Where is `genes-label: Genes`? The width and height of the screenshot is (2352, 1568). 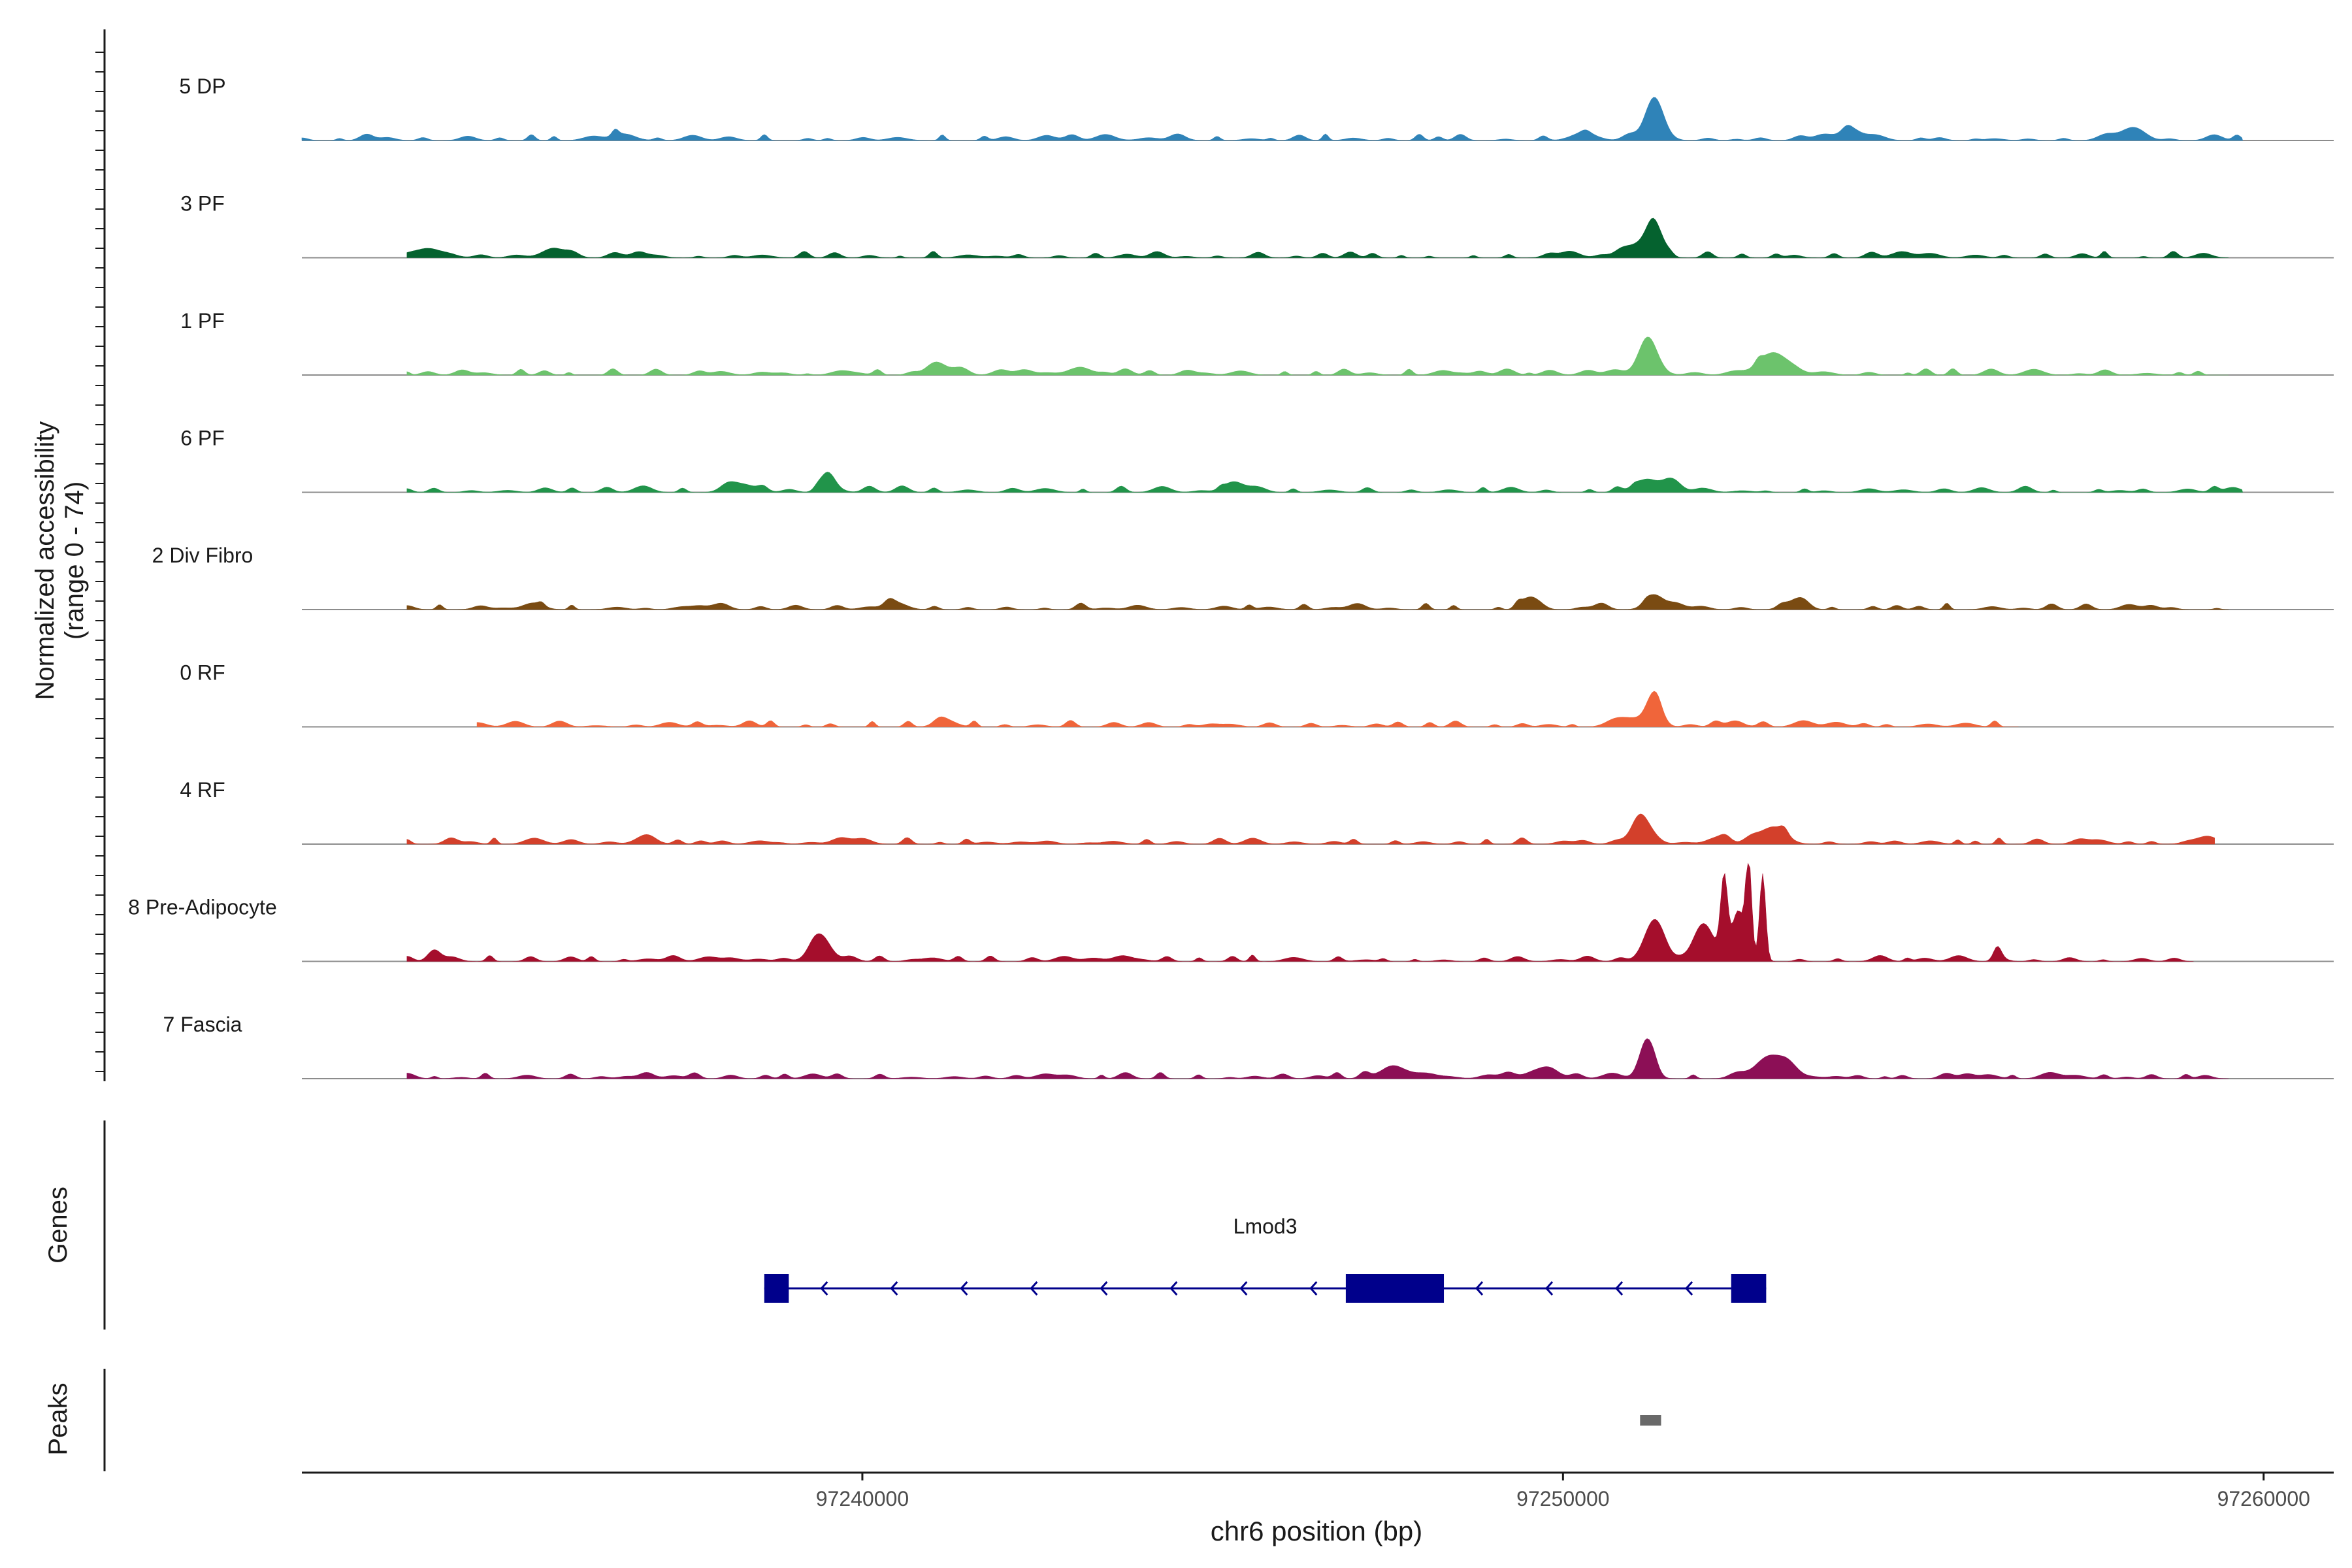 genes-label: Genes is located at coordinates (58, 1225).